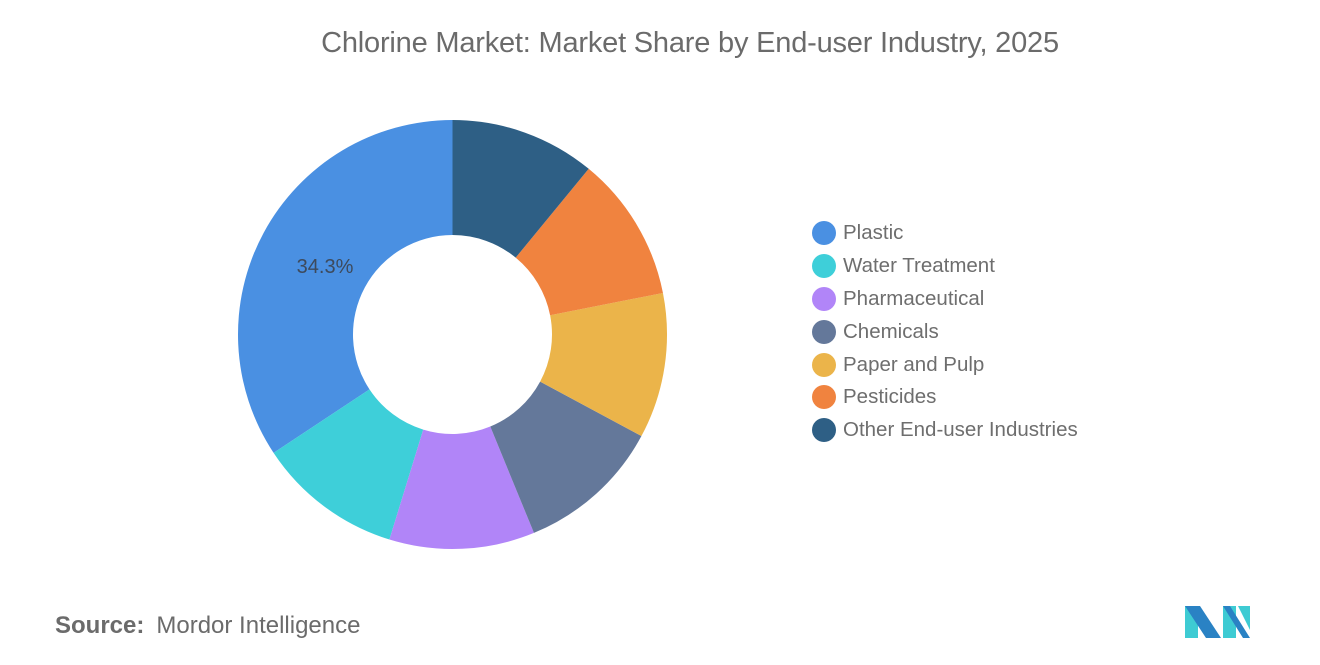  What do you see at coordinates (348, 464) in the screenshot?
I see `donut-slice-water-treatment` at bounding box center [348, 464].